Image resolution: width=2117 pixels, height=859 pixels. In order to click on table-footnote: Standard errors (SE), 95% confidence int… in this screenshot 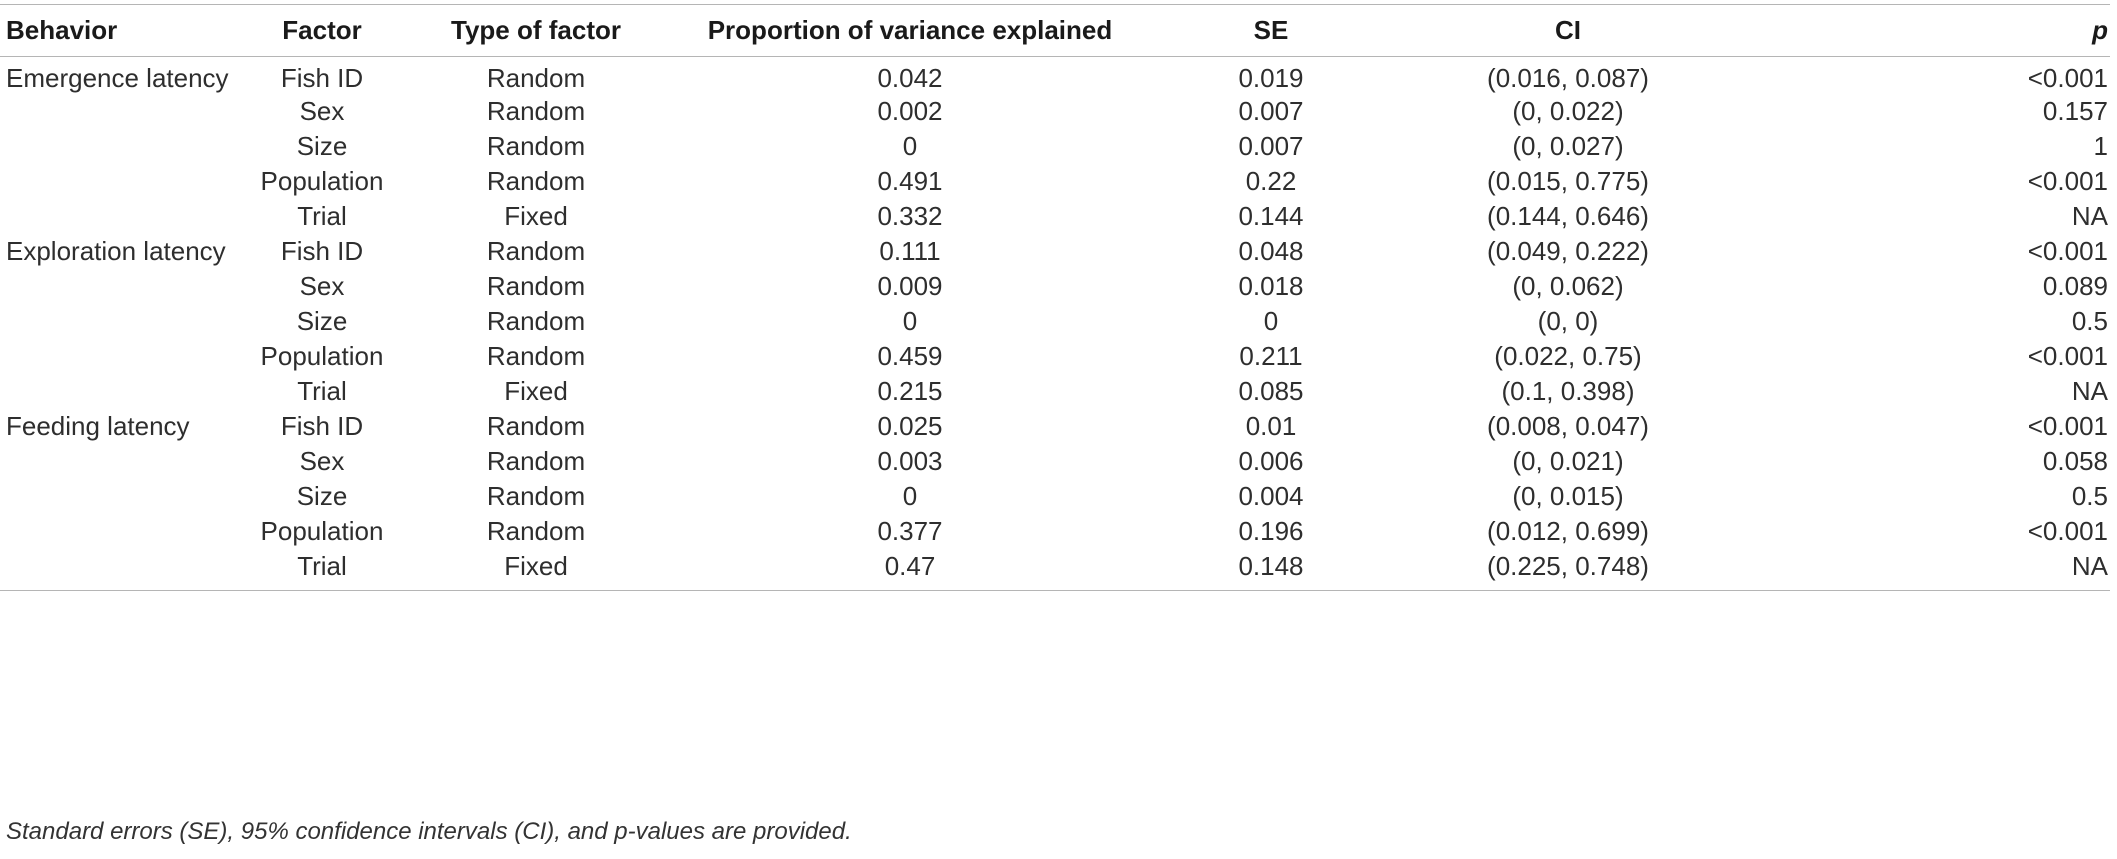, I will do `click(429, 831)`.